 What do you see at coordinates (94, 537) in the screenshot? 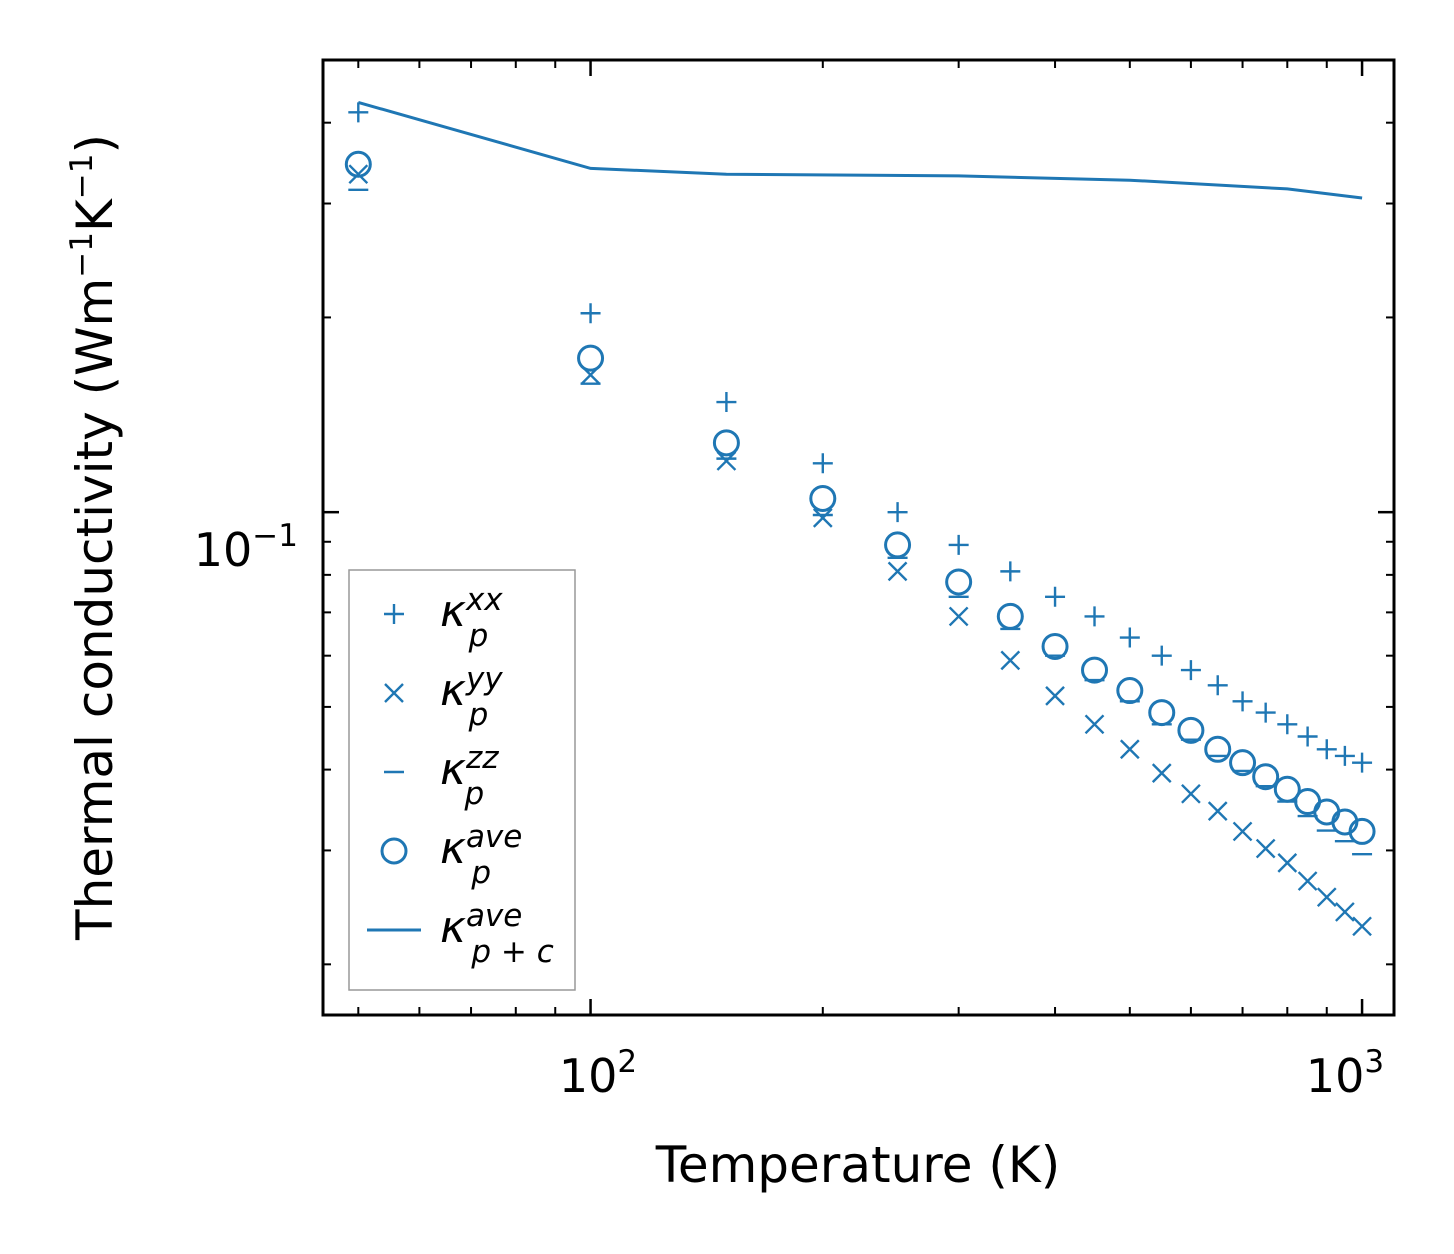
I see `y-axis-title: Thermal conductivity (Wm−1K−1)` at bounding box center [94, 537].